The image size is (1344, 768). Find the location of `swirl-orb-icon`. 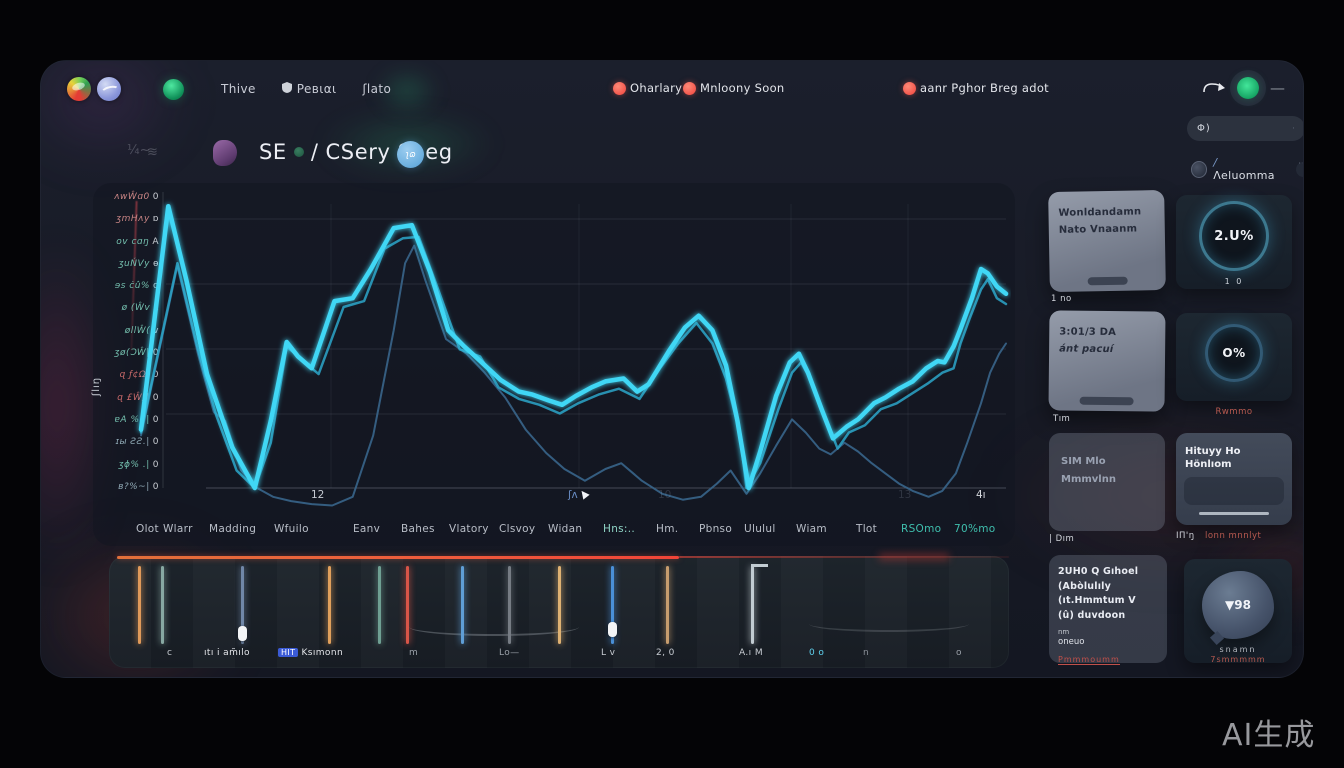

swirl-orb-icon is located at coordinates (109, 89).